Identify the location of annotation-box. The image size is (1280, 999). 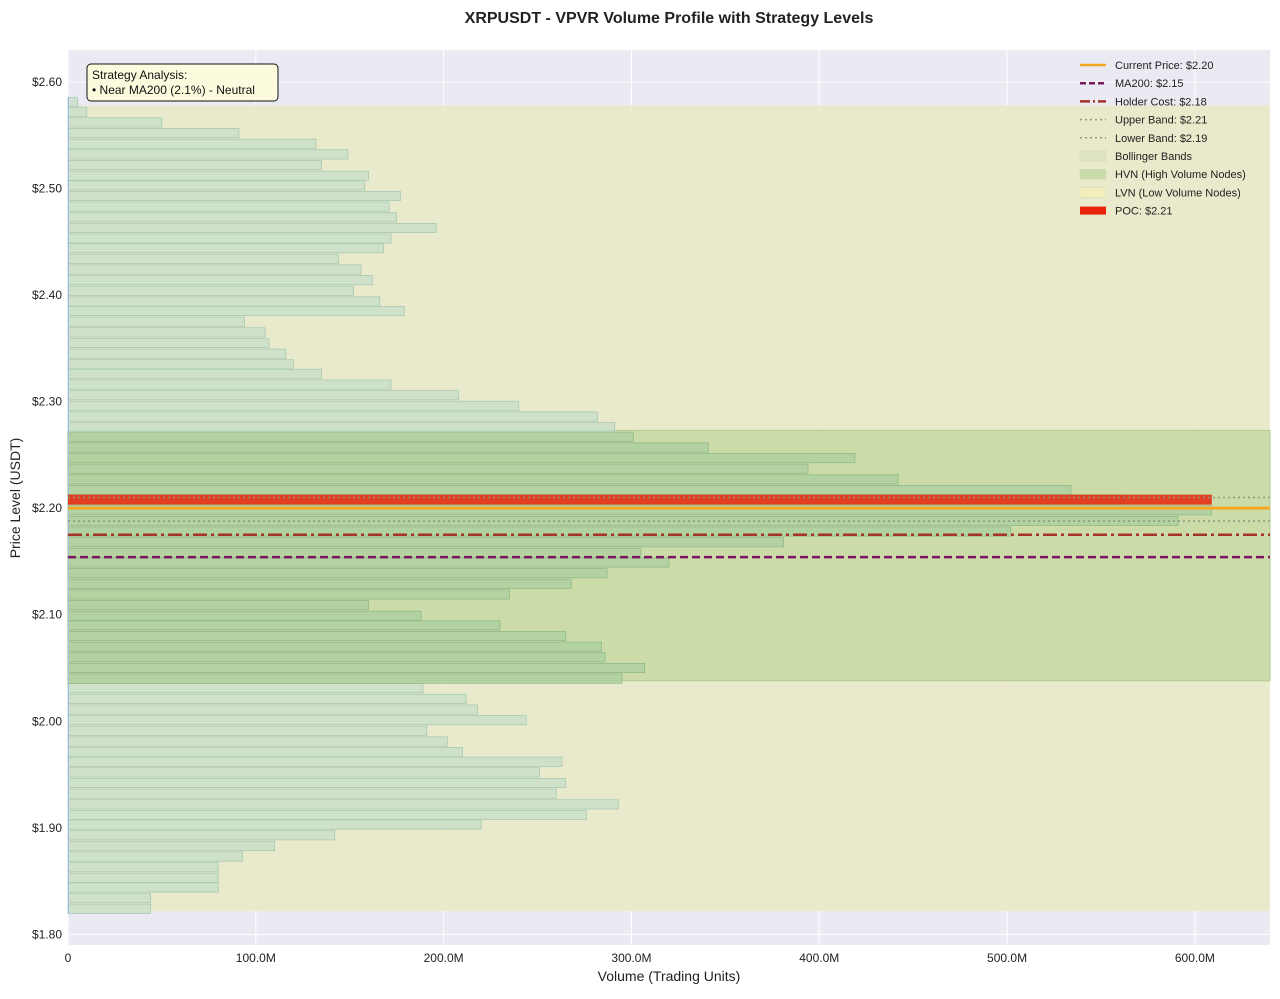
(182, 82).